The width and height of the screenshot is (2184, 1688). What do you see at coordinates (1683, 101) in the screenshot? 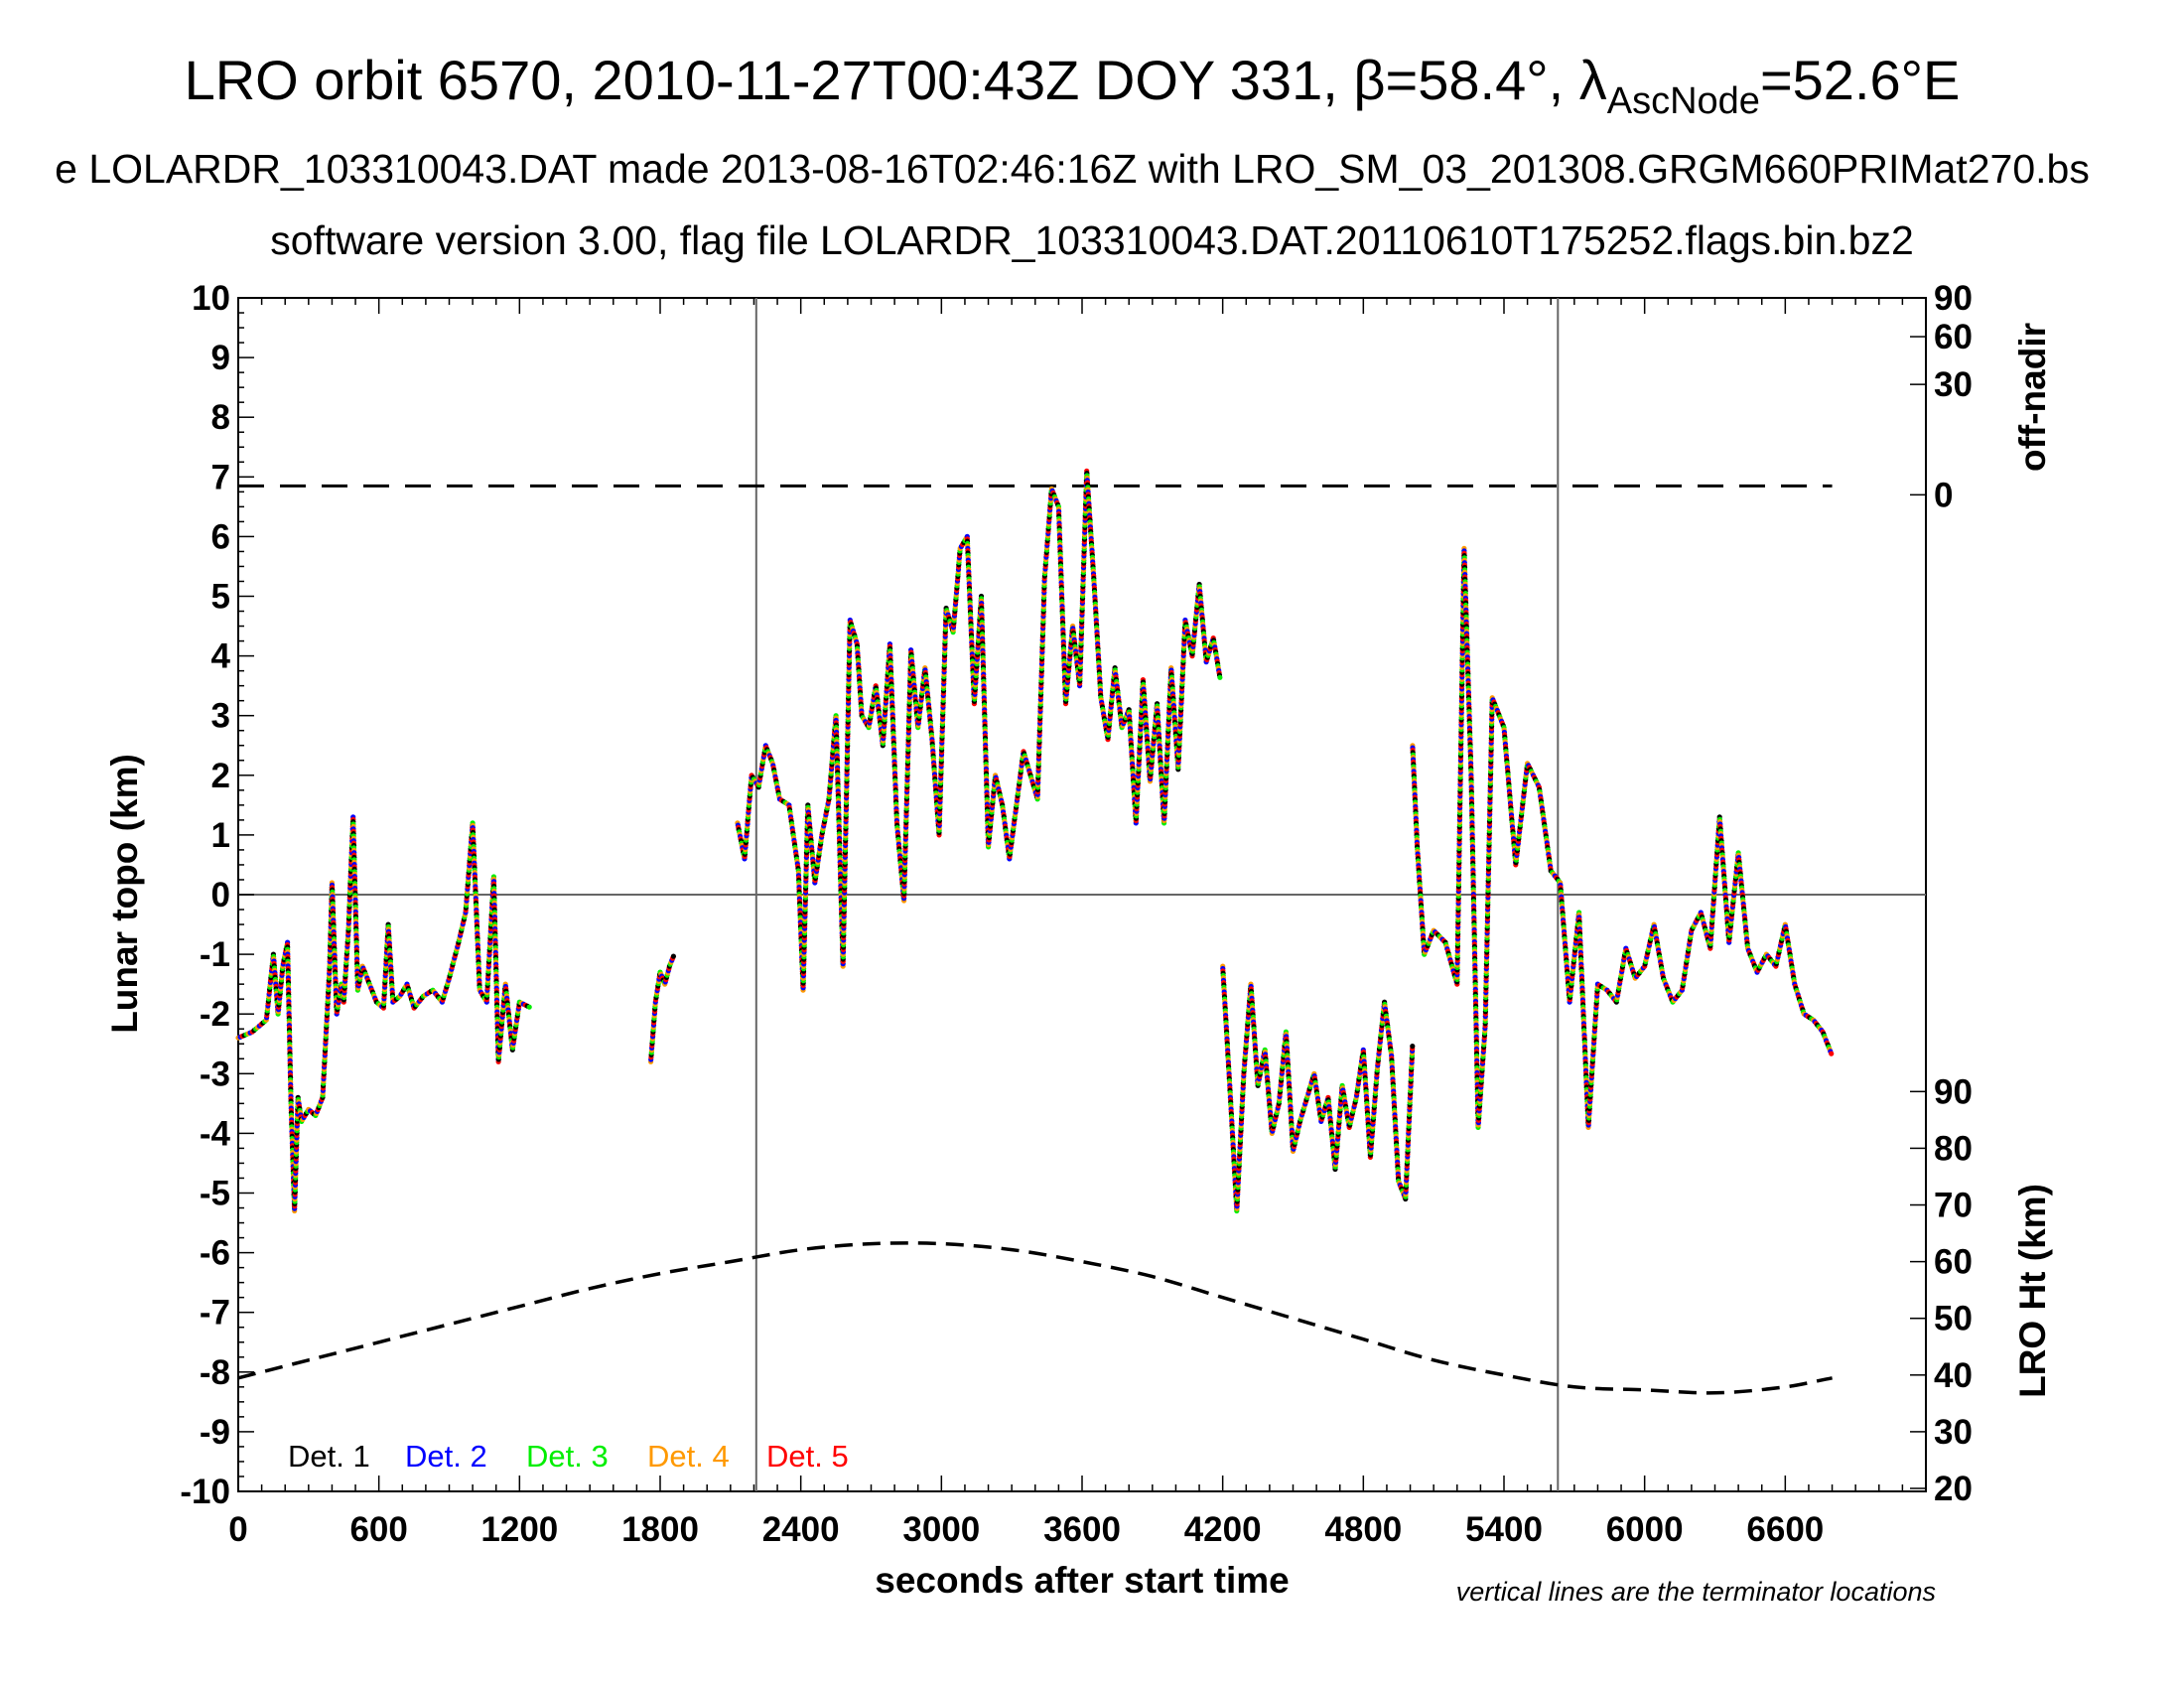
I see `chart-title-subscript: AscNode` at bounding box center [1683, 101].